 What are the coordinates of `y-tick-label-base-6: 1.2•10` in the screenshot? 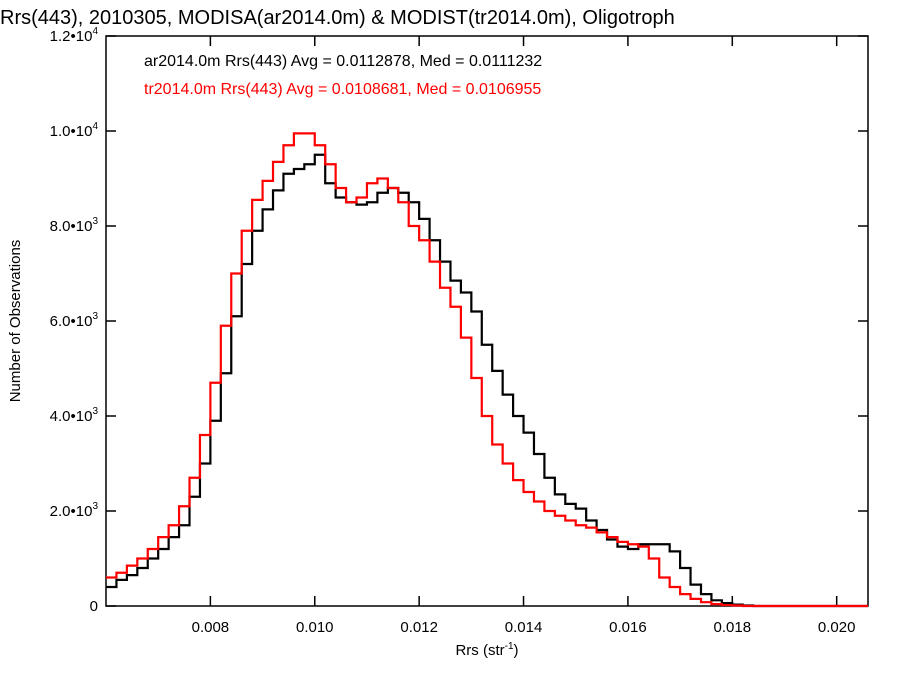 It's located at (71, 36).